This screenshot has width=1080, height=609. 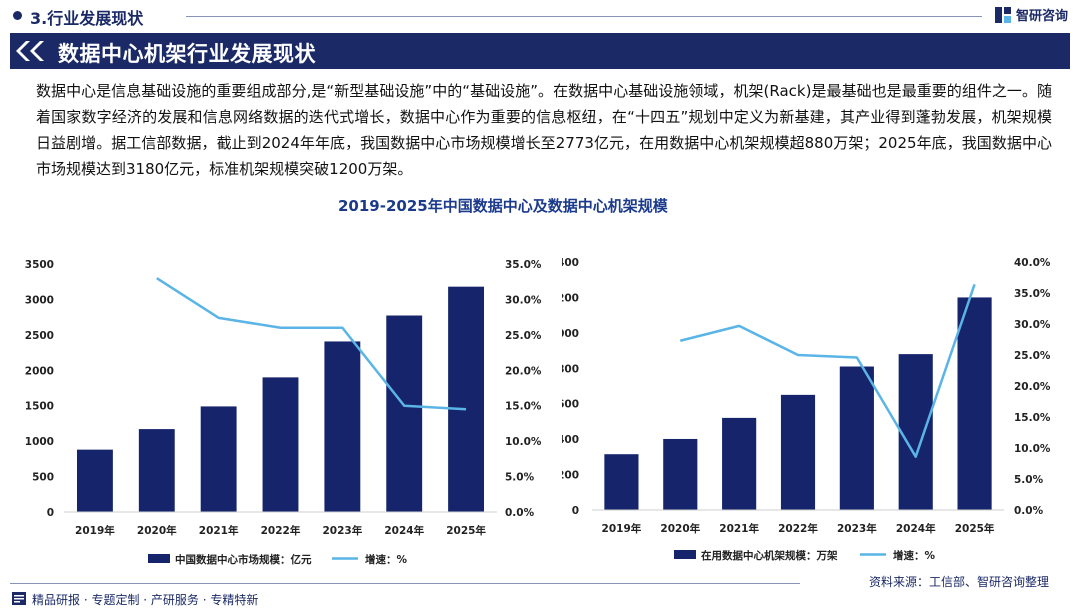 What do you see at coordinates (570, 440) in the screenshot?
I see `y-left-tick-label: 400` at bounding box center [570, 440].